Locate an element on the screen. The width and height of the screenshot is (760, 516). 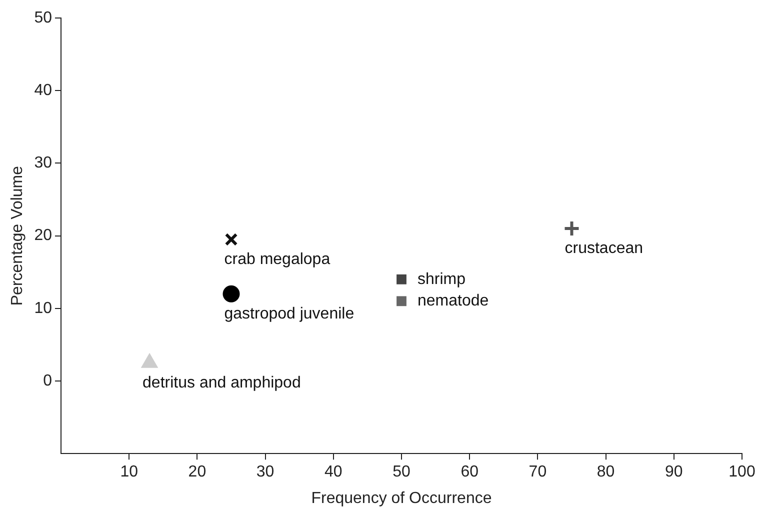
y-tick-label: 30 is located at coordinates (43, 163).